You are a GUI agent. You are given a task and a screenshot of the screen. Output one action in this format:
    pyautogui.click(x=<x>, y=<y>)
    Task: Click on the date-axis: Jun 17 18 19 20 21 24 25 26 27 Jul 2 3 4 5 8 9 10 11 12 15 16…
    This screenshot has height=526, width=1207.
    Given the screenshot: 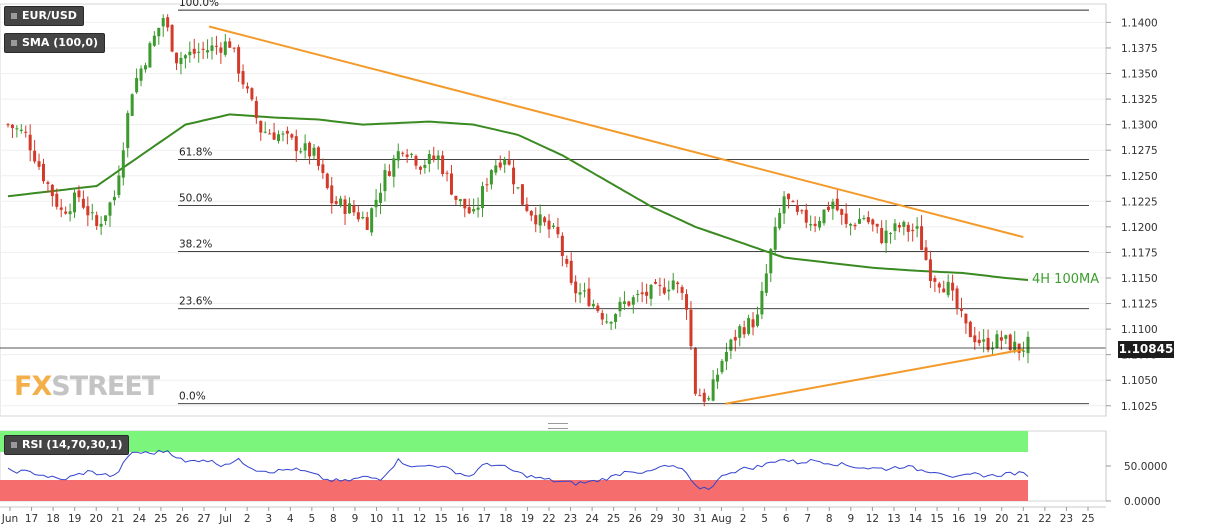 What is the action you would take?
    pyautogui.click(x=553, y=515)
    